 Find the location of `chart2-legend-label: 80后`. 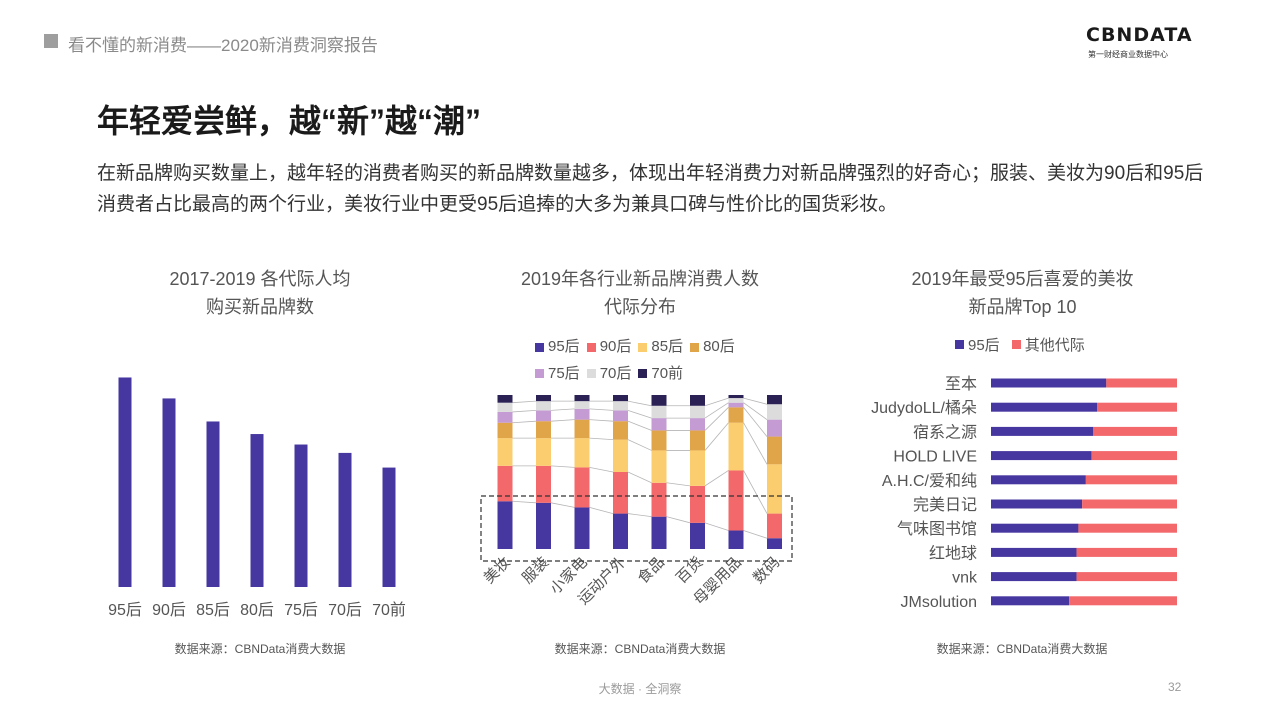

chart2-legend-label: 80后 is located at coordinates (719, 346).